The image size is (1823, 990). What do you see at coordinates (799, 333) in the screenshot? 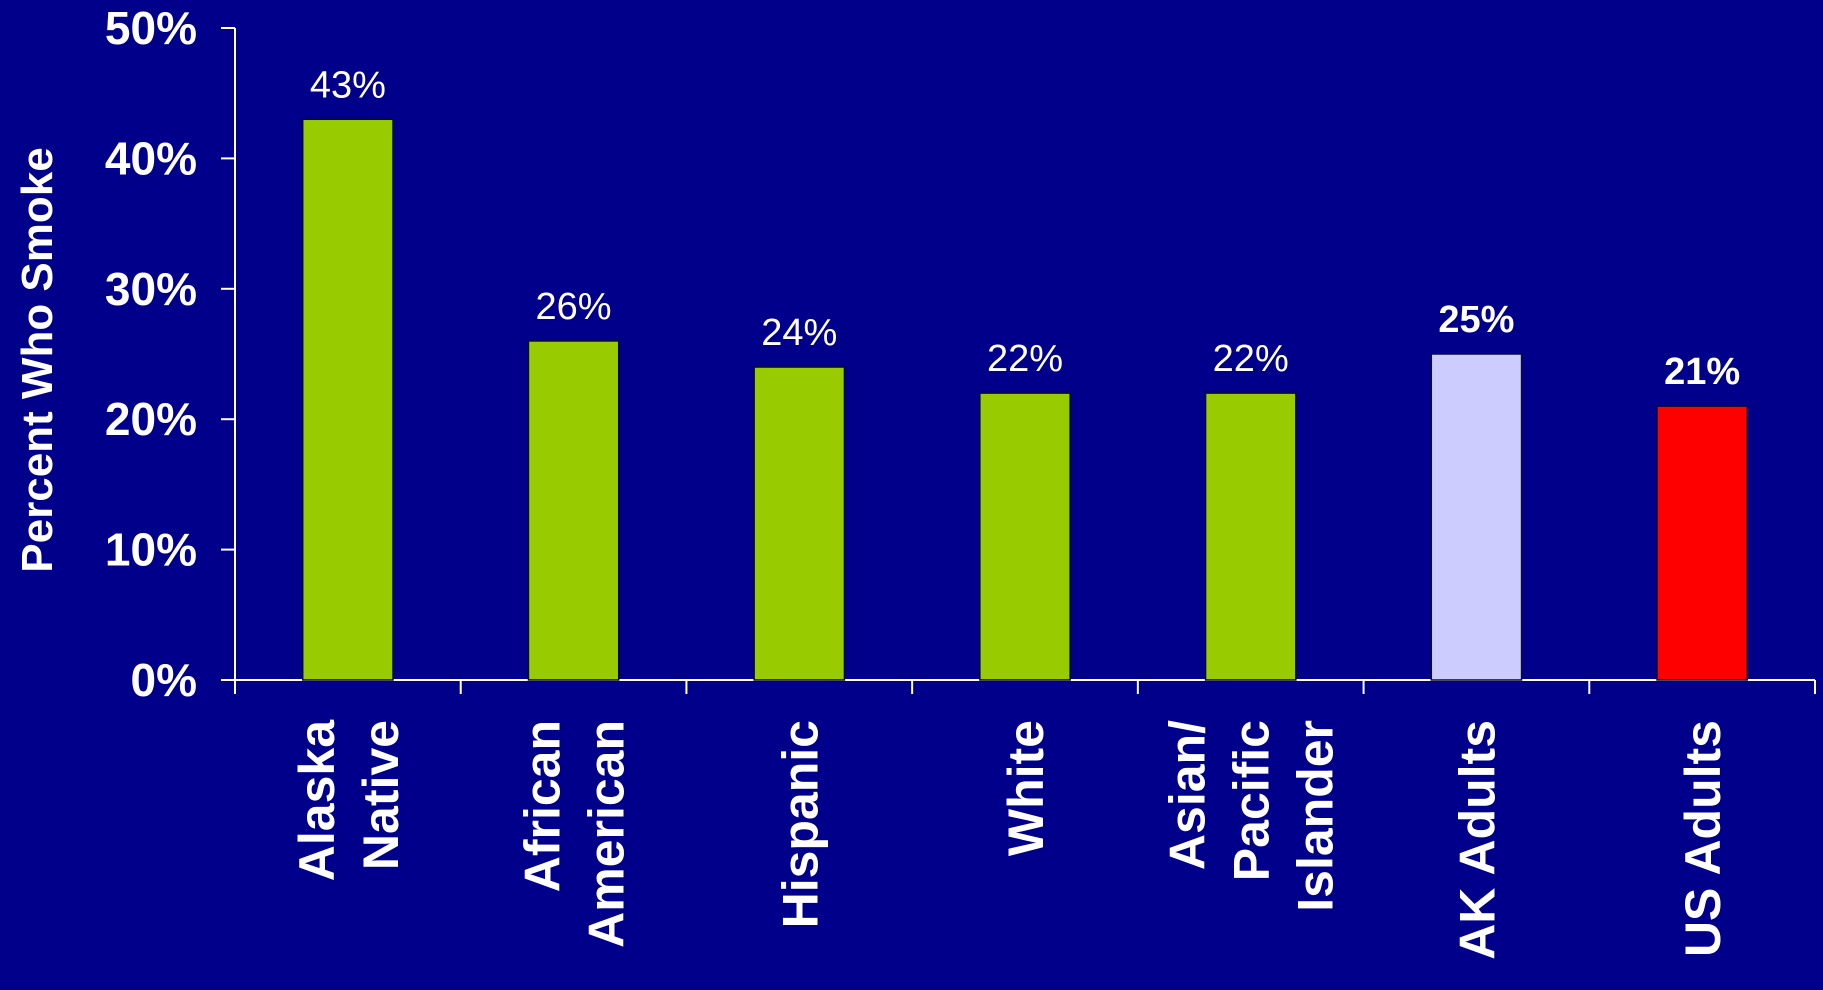
I see `data-label: 24%` at bounding box center [799, 333].